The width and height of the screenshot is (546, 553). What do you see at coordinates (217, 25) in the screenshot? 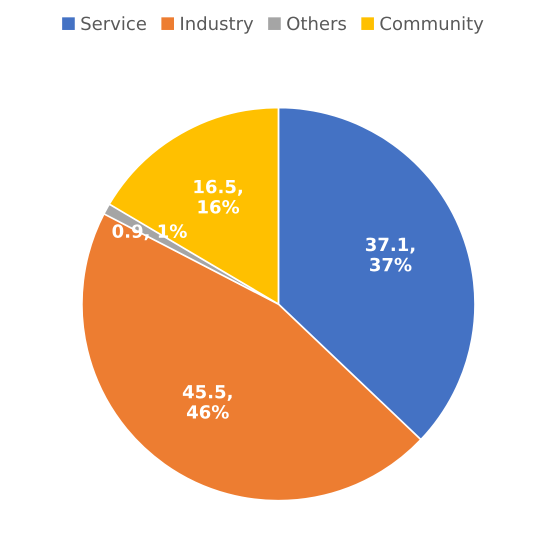
I see `legend-label: Industry` at bounding box center [217, 25].